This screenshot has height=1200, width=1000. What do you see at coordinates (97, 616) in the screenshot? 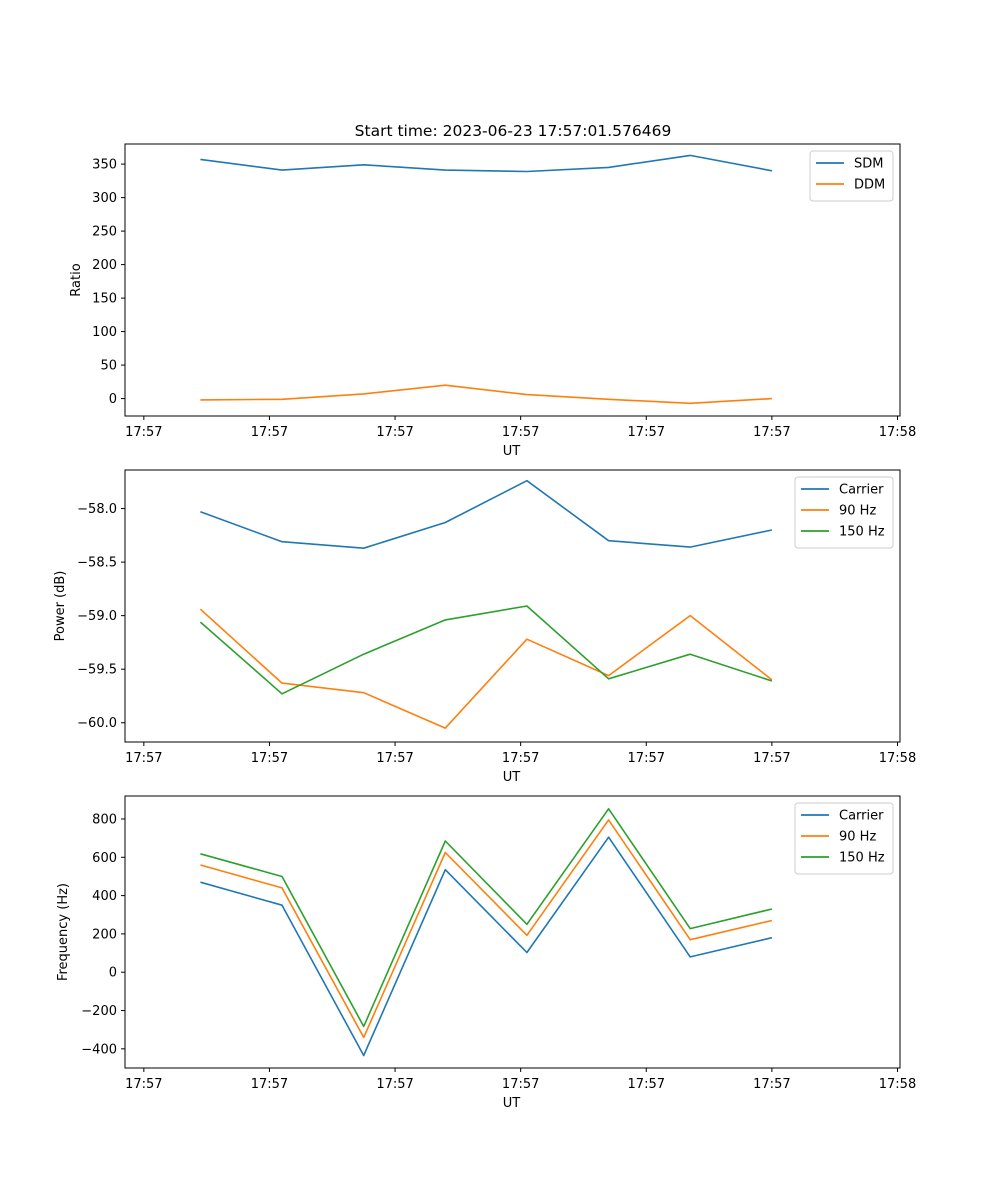
I see `y-tick-label: −59.0` at bounding box center [97, 616].